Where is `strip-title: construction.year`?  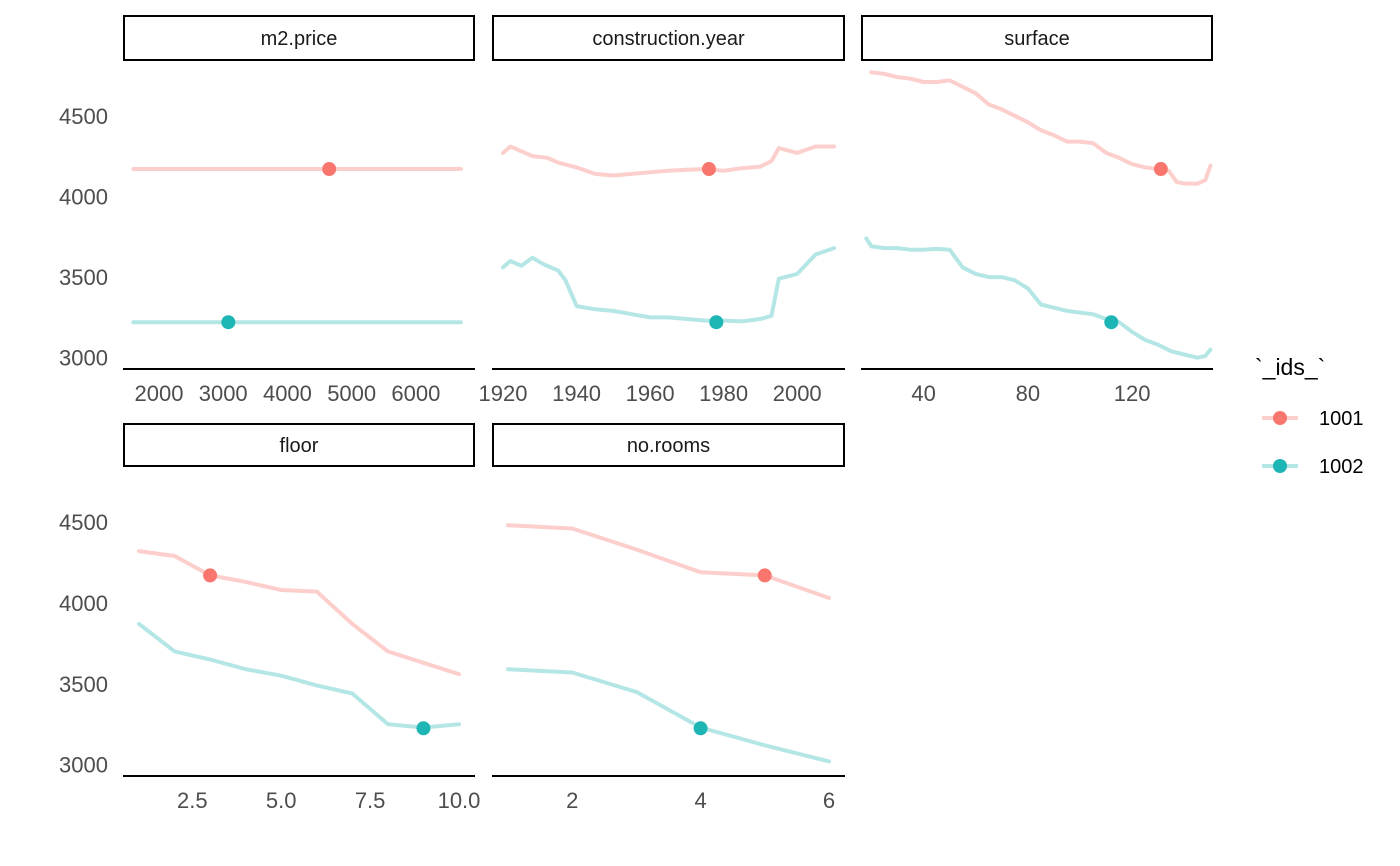 strip-title: construction.year is located at coordinates (668, 39).